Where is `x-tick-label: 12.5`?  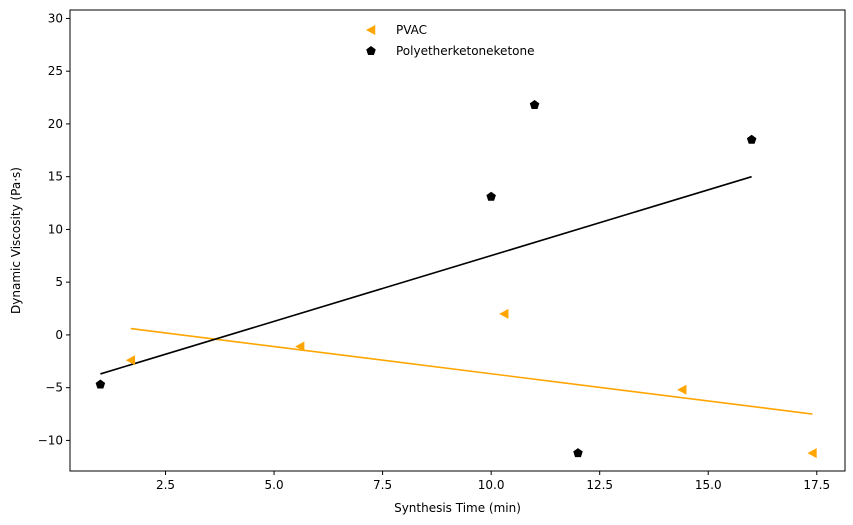
x-tick-label: 12.5 is located at coordinates (599, 485).